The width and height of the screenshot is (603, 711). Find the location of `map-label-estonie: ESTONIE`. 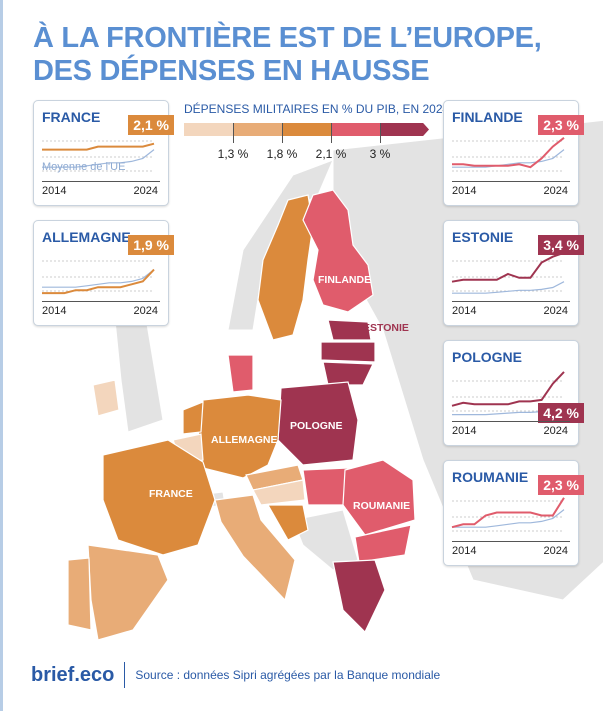

map-label-estonie: ESTONIE is located at coordinates (386, 328).